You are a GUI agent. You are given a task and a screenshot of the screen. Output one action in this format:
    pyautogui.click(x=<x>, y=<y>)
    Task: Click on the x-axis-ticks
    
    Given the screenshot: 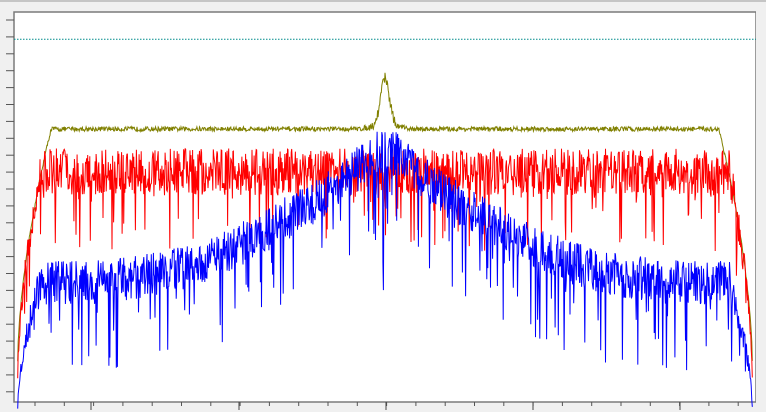 What is the action you would take?
    pyautogui.click(x=386, y=406)
    